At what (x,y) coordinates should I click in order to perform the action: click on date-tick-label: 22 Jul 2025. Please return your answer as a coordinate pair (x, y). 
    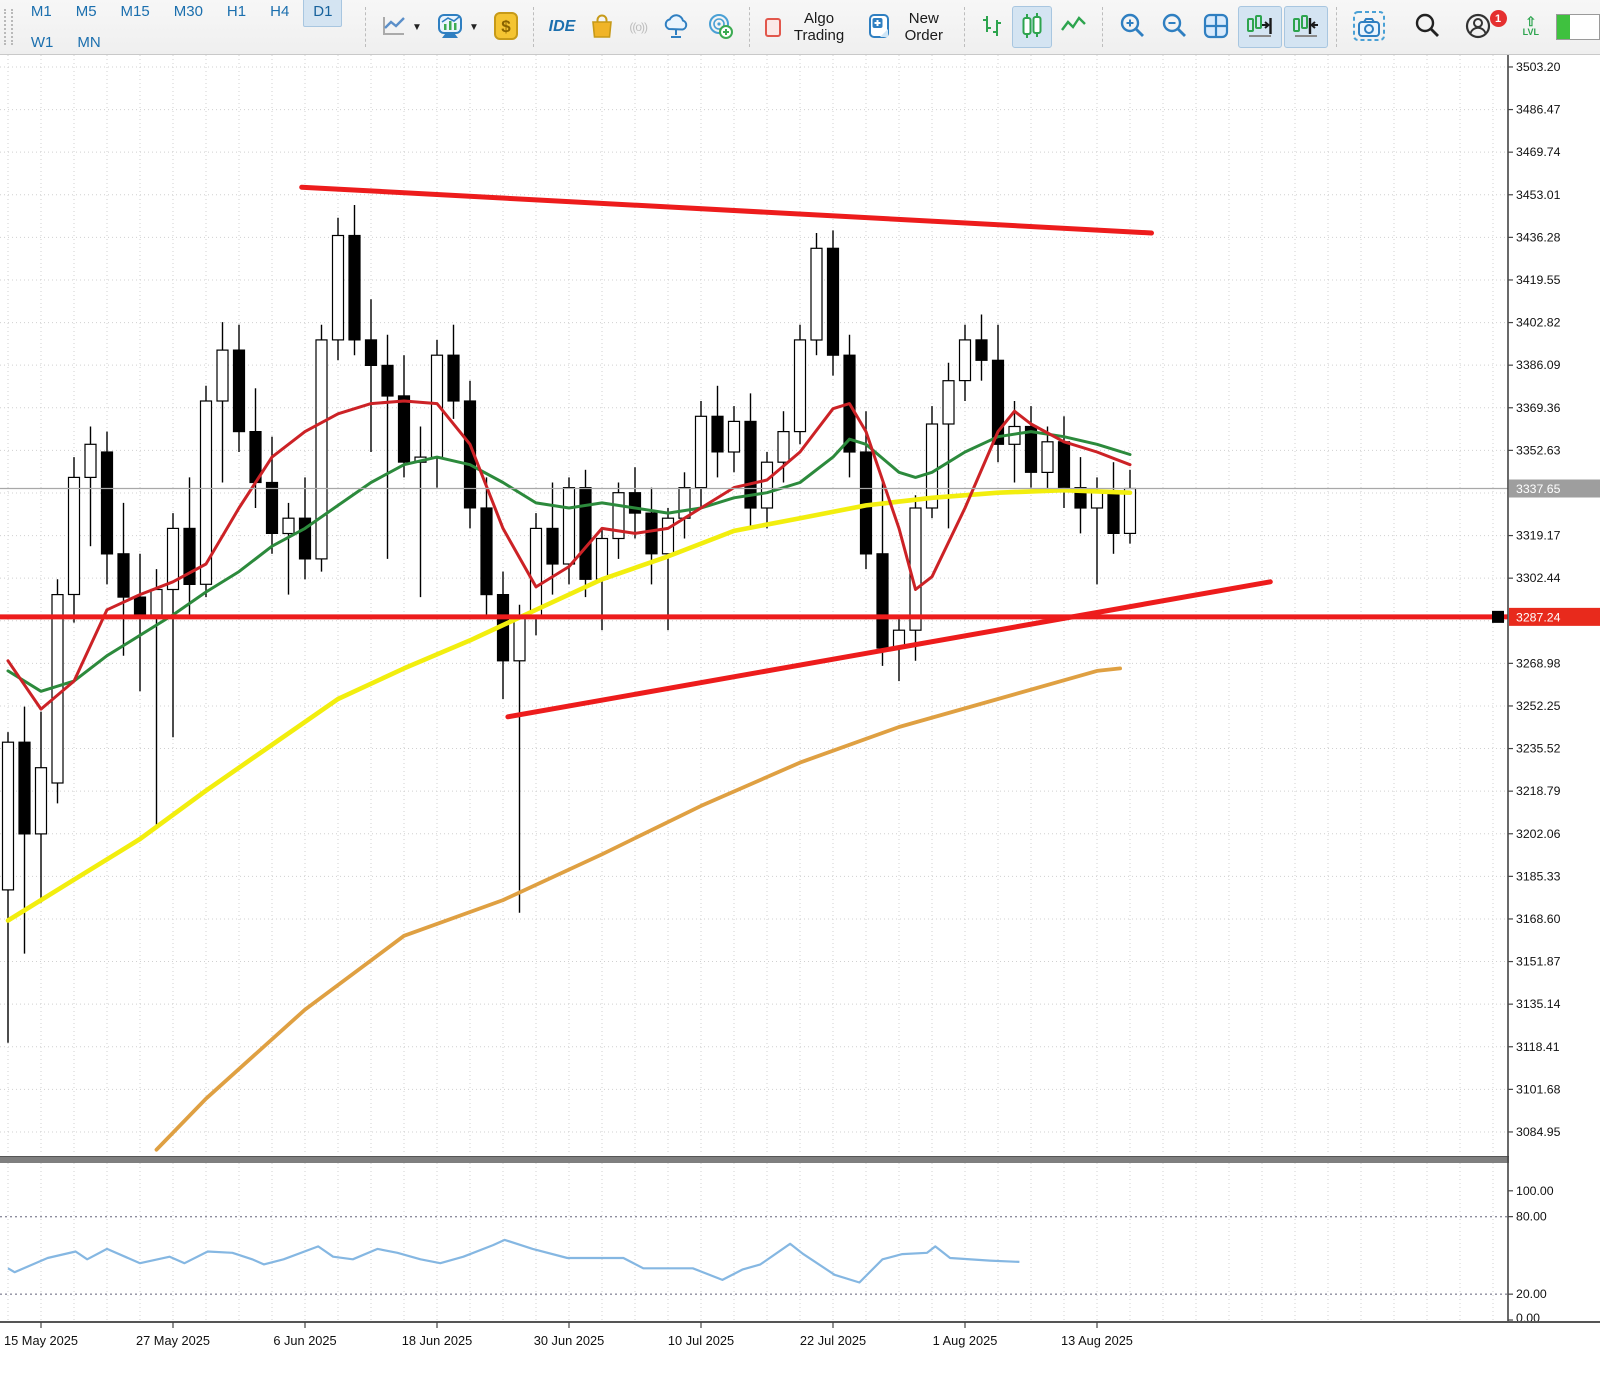
    Looking at the image, I should click on (833, 1340).